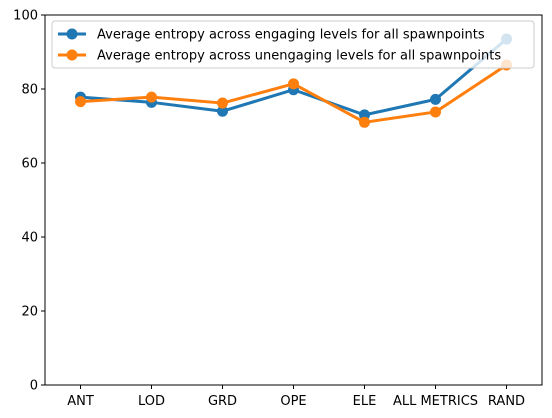  I want to click on y-tick-label: 80, so click(29, 90).